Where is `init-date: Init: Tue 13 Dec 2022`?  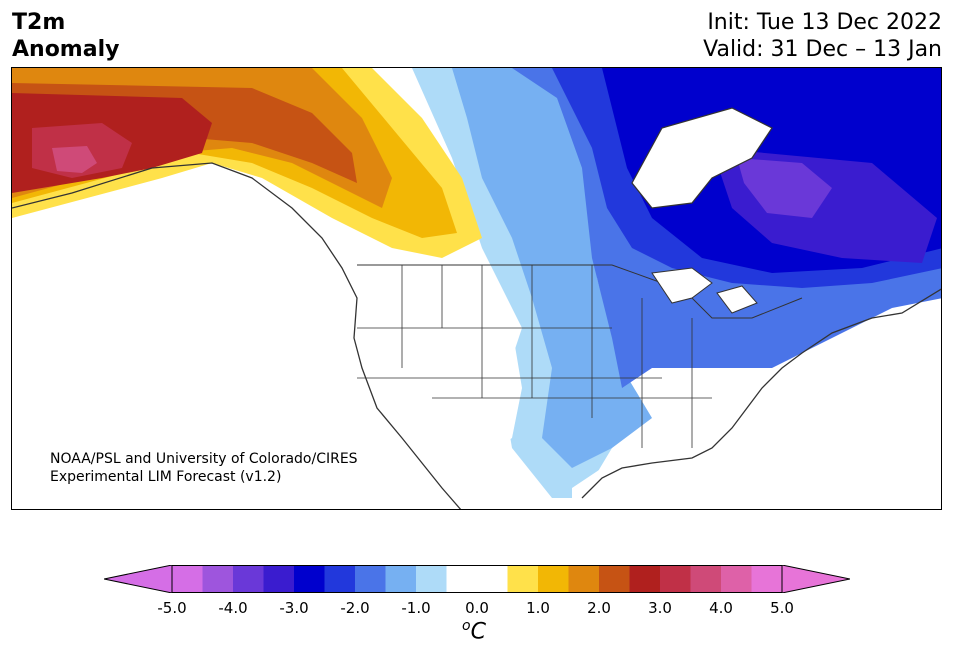 init-date: Init: Tue 13 Dec 2022 is located at coordinates (824, 22).